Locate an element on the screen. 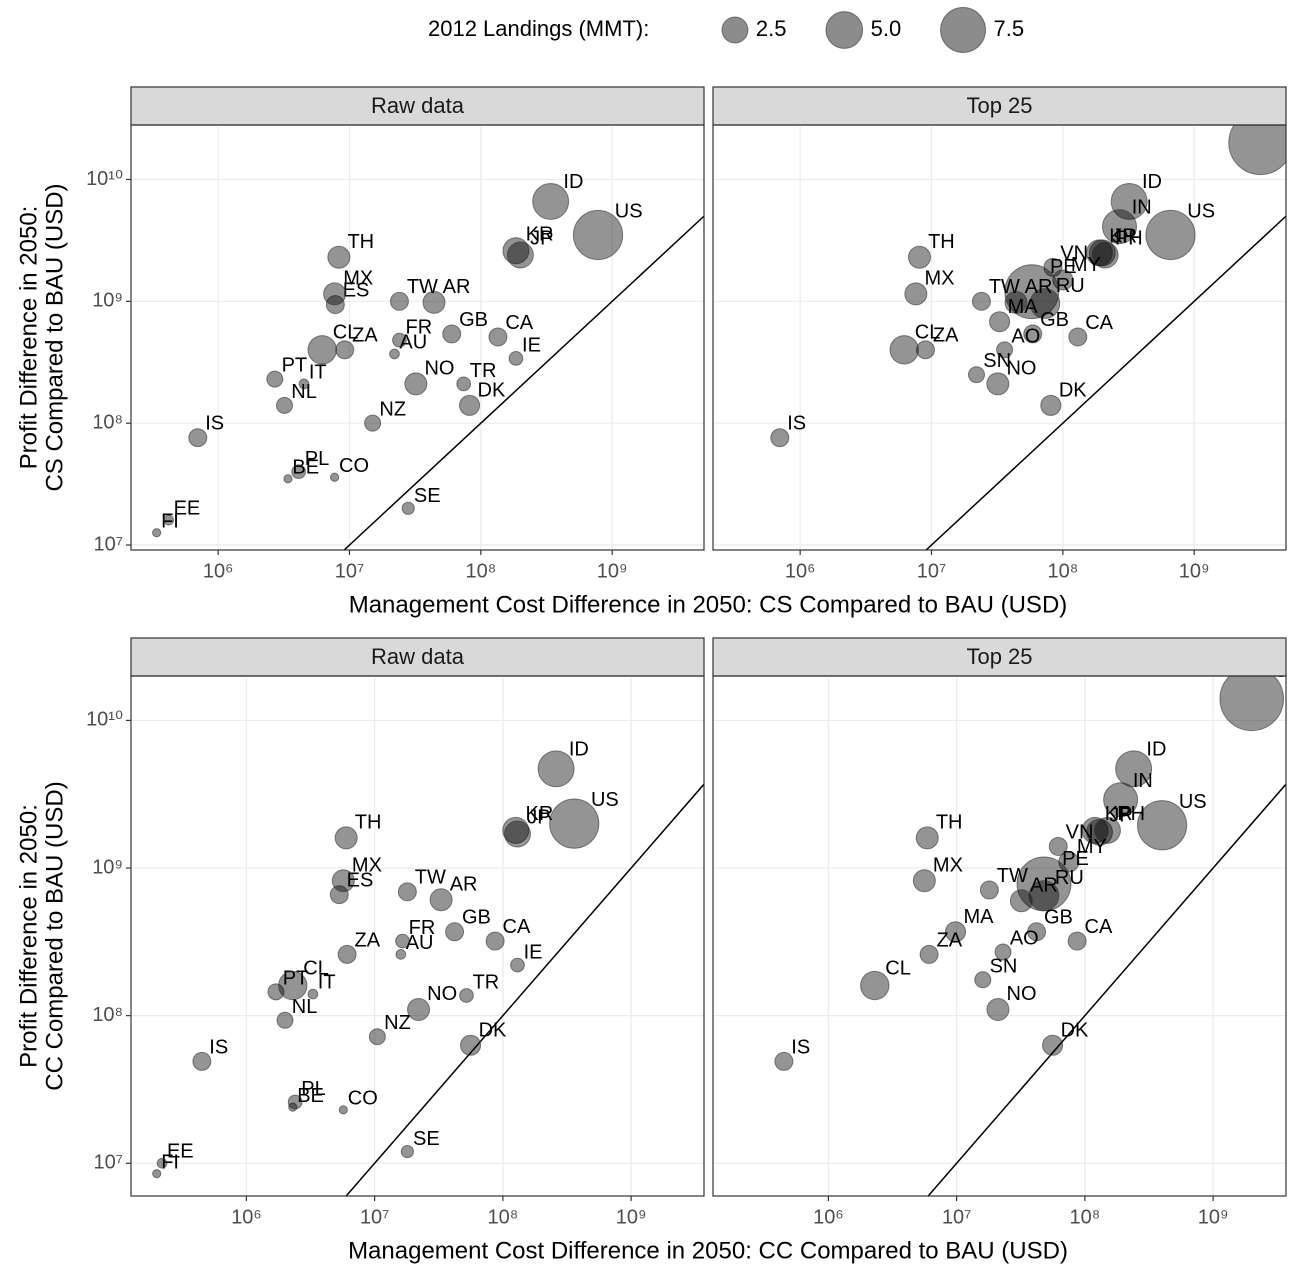  point-label: NO is located at coordinates (442, 994).